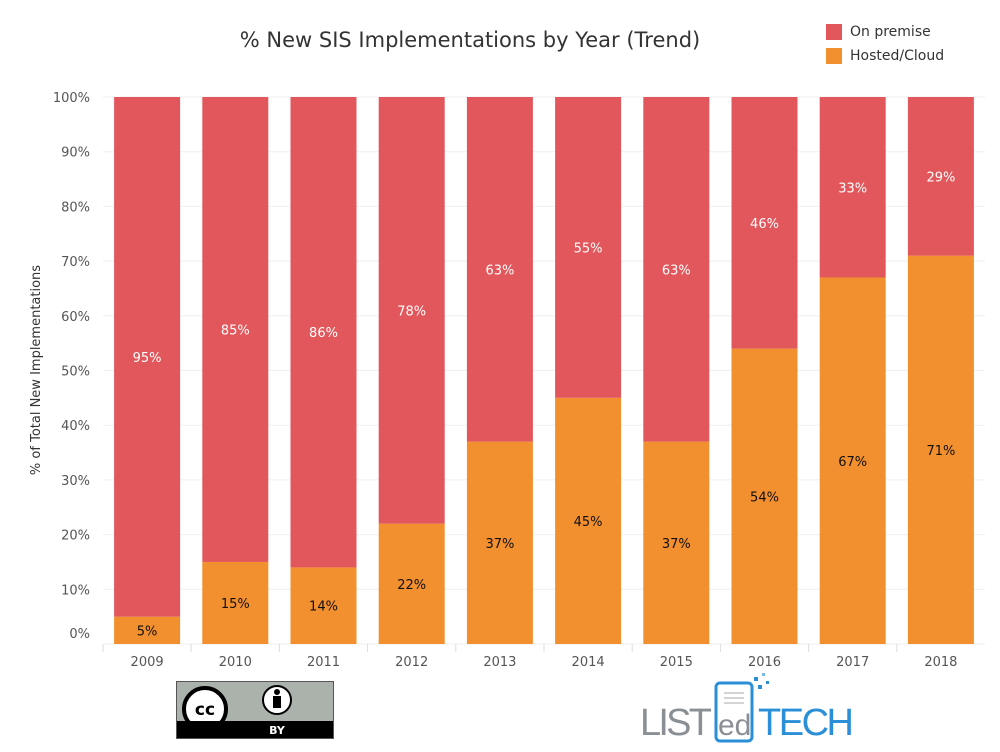 This screenshot has width=1000, height=752. I want to click on svg-text: TECH, so click(806, 723).